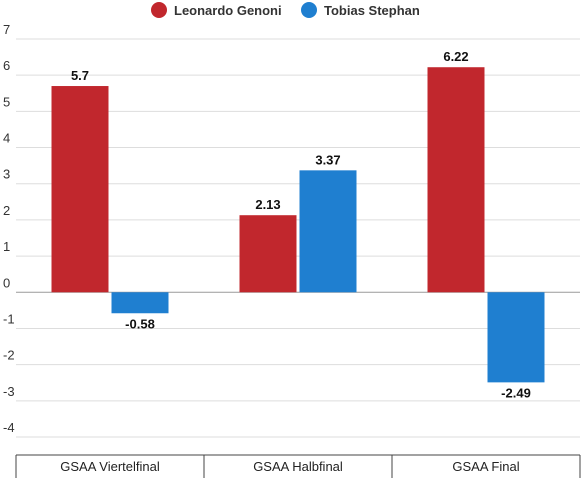 Image resolution: width=582 pixels, height=478 pixels. I want to click on y-tick-label: -4, so click(9, 427).